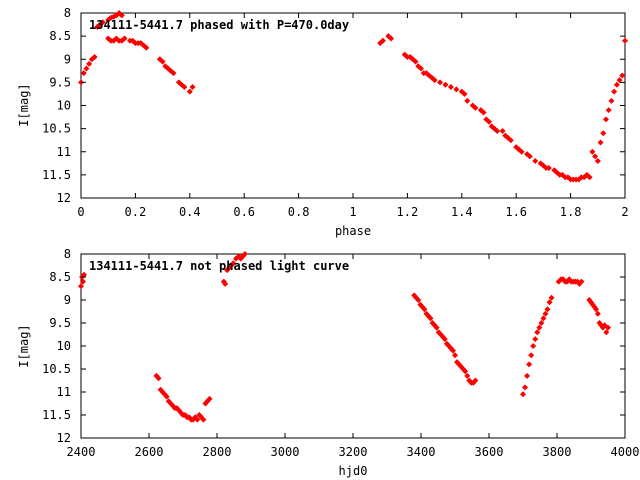  What do you see at coordinates (56, 369) in the screenshot?
I see `y-tick-label: 10.5` at bounding box center [56, 369].